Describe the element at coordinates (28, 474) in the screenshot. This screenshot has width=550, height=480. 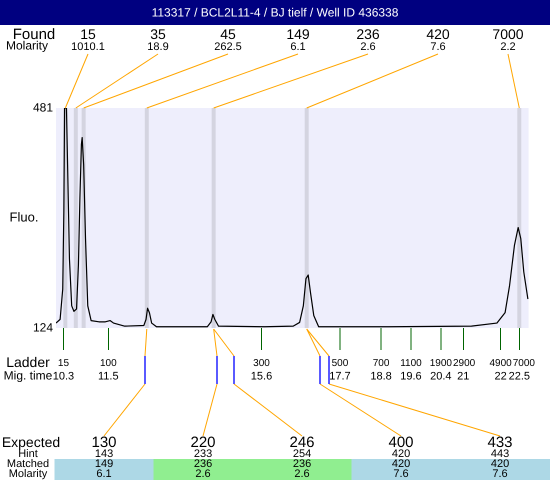
I see `text: Molarity` at that location.